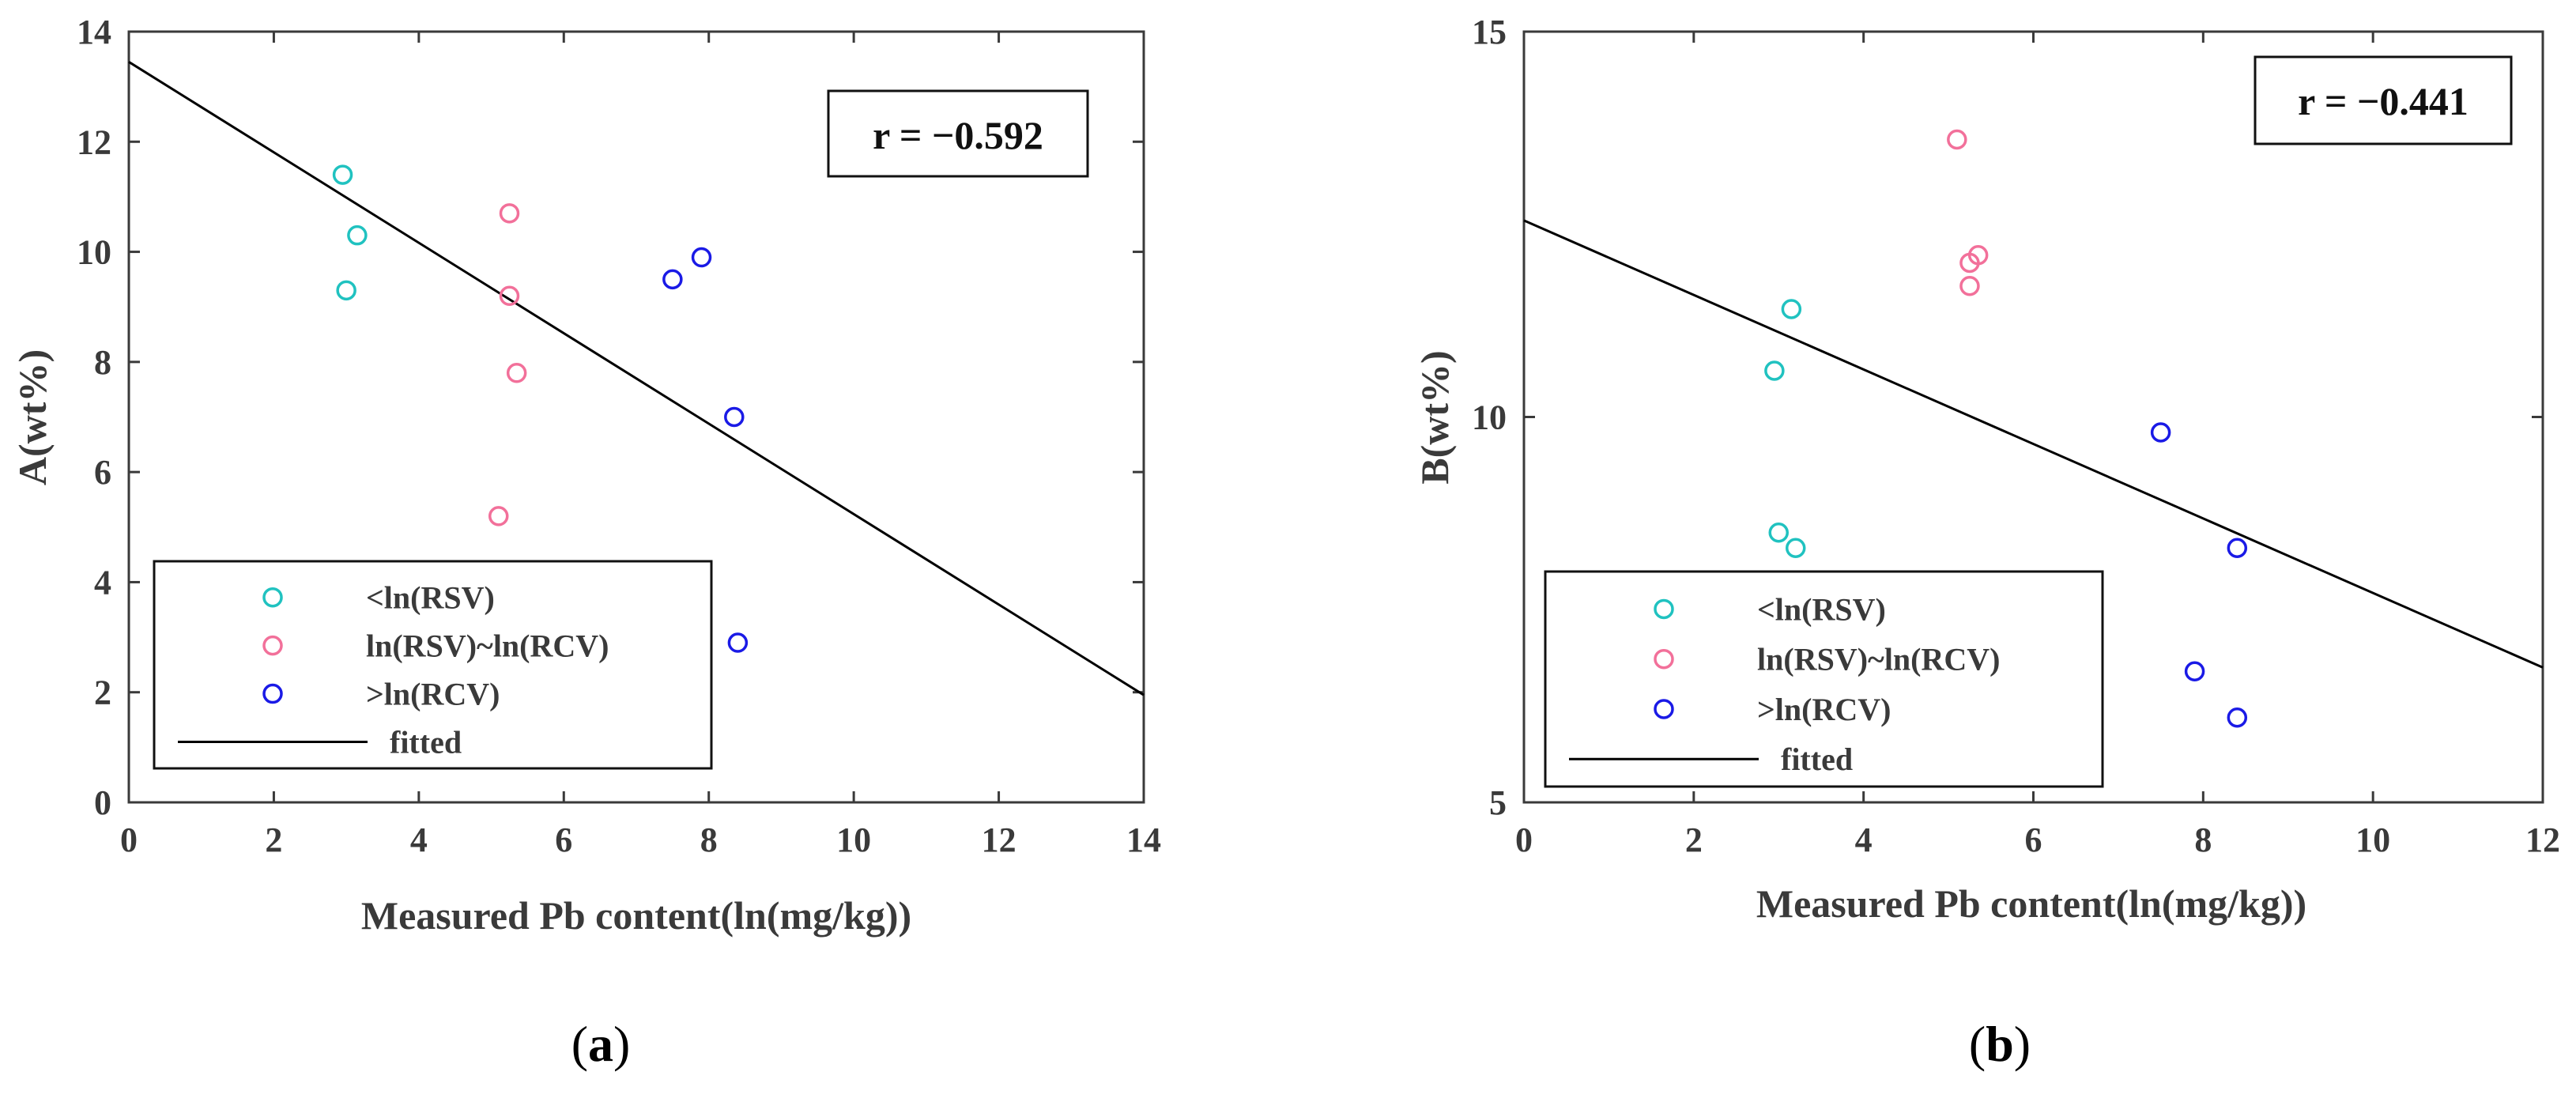  What do you see at coordinates (94, 142) in the screenshot?
I see `y-tick-label: 12` at bounding box center [94, 142].